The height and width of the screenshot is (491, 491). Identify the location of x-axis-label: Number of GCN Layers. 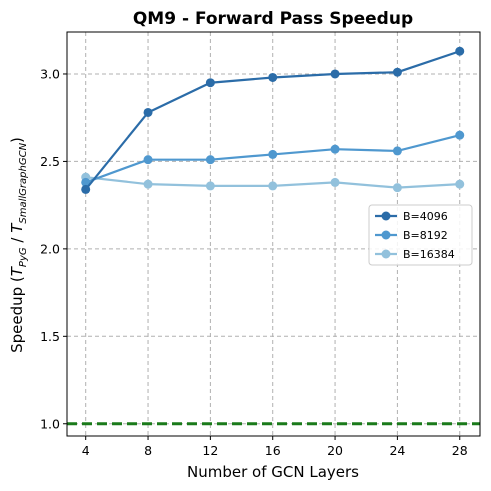
(273, 472).